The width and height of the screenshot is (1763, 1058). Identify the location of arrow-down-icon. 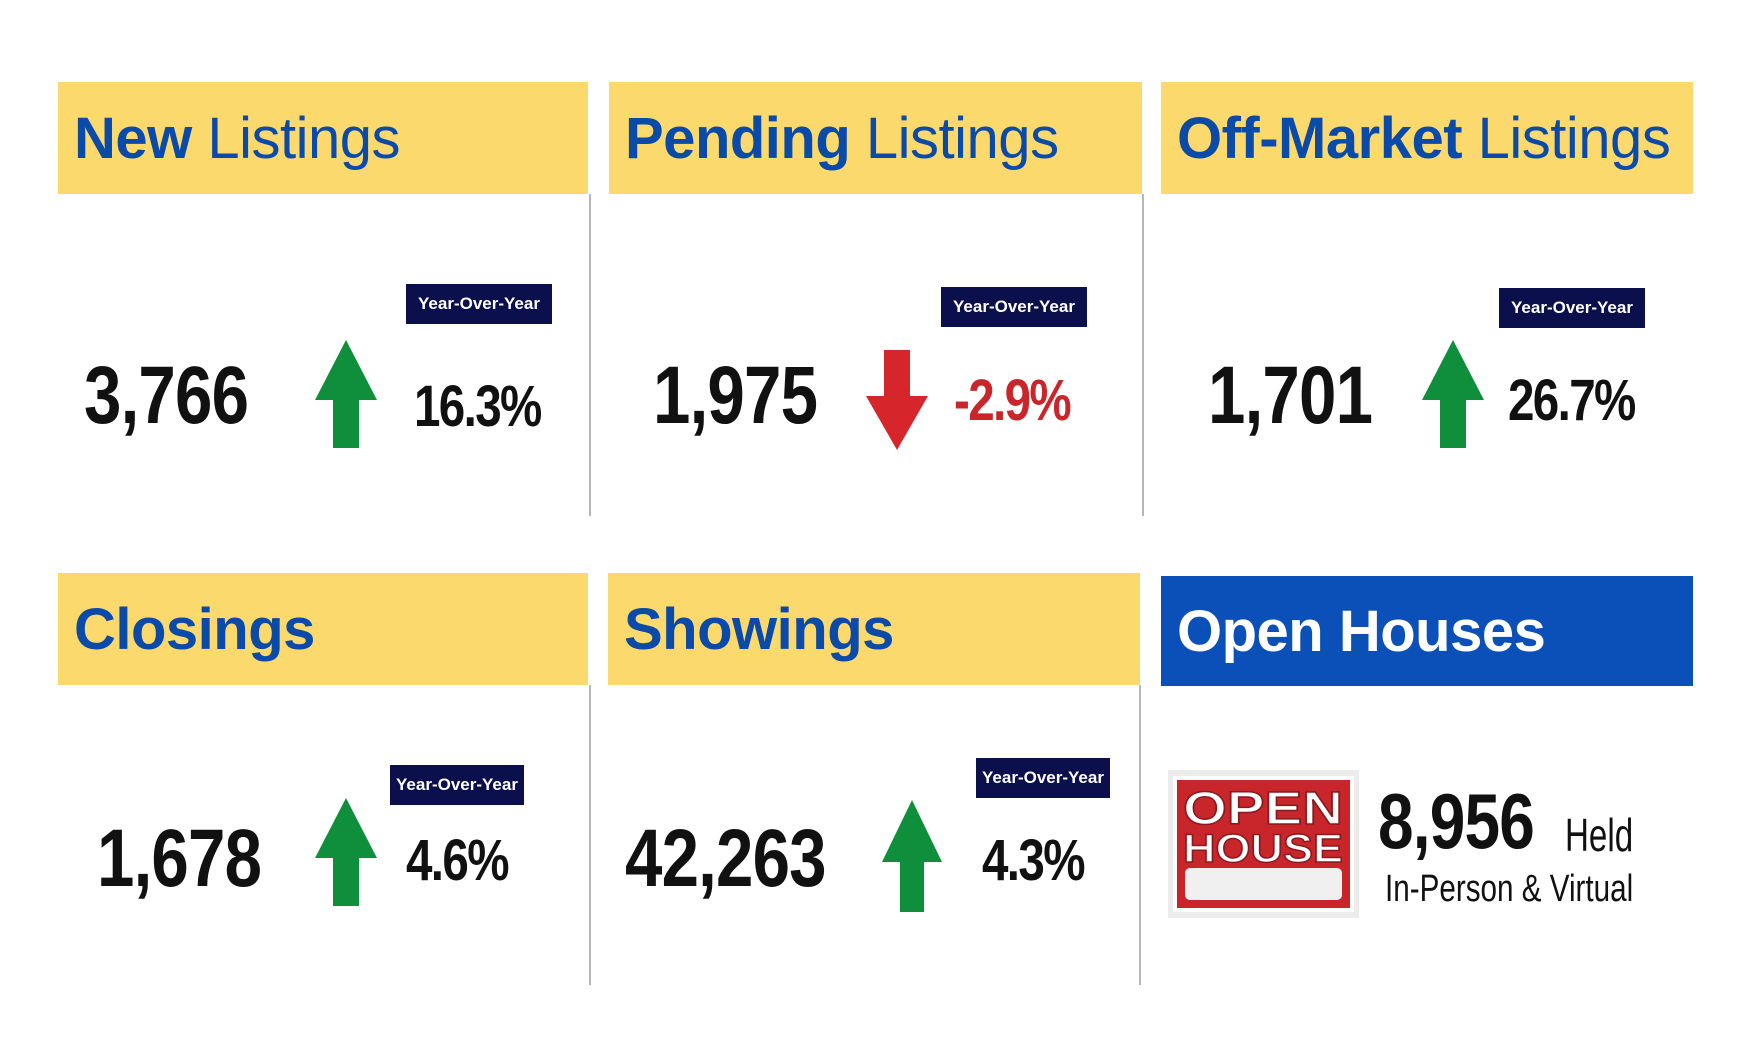
(897, 400).